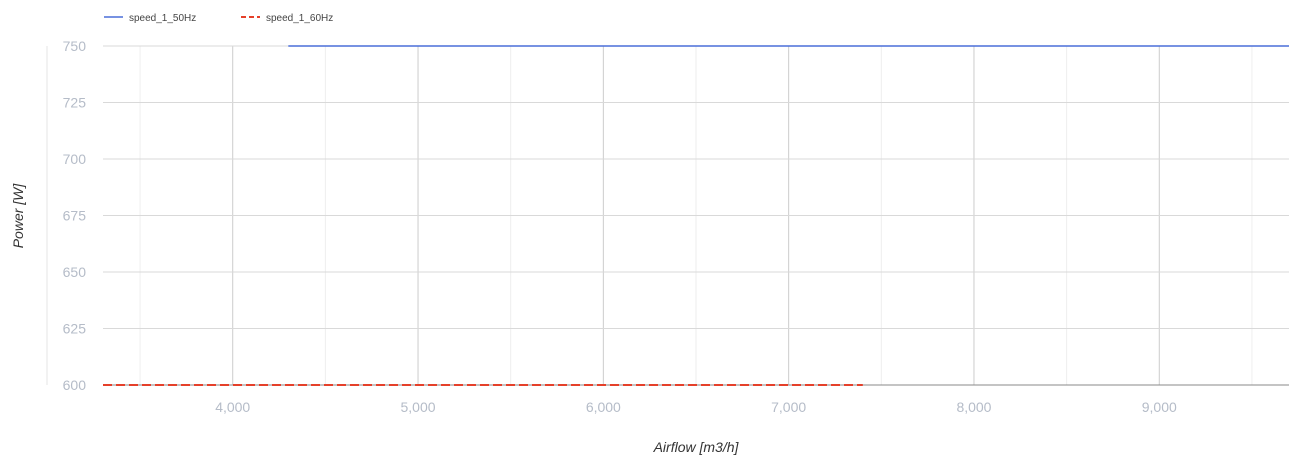  I want to click on y-tick-label: 675, so click(75, 216).